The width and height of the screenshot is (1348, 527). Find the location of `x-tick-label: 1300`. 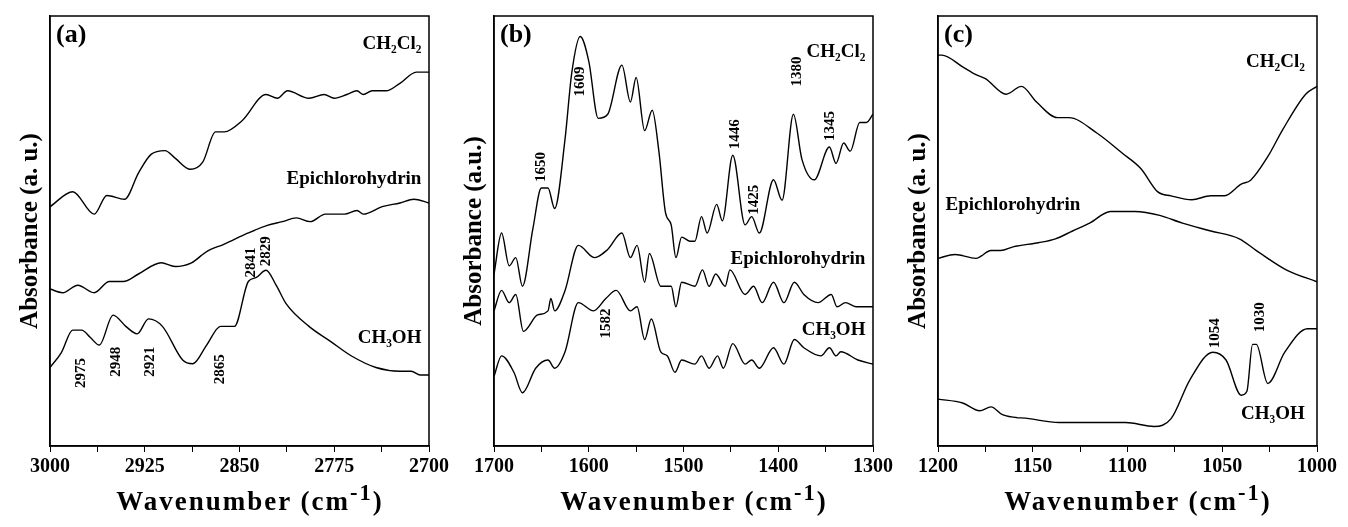

x-tick-label: 1300 is located at coordinates (873, 465).